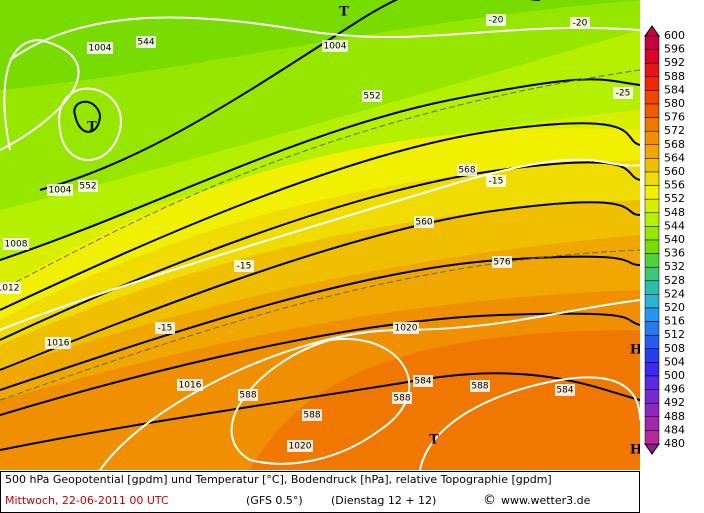  Describe the element at coordinates (674, 239) in the screenshot. I see `colorbar-label: 540` at that location.